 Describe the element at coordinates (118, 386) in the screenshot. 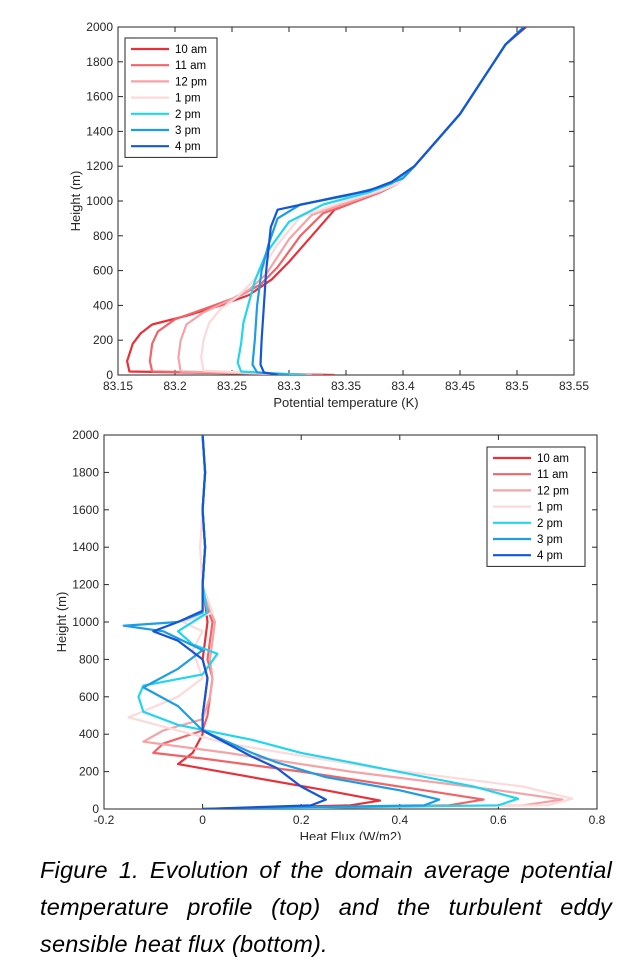

I see `x-tick-label: 83.15` at that location.